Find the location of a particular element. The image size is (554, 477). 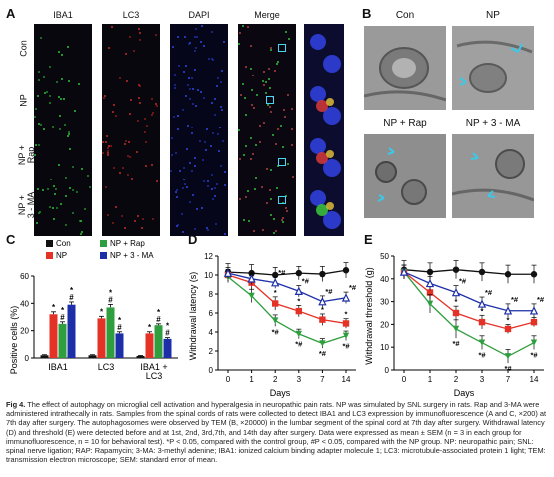

y-tick-label: 40 is located at coordinates (384, 279).